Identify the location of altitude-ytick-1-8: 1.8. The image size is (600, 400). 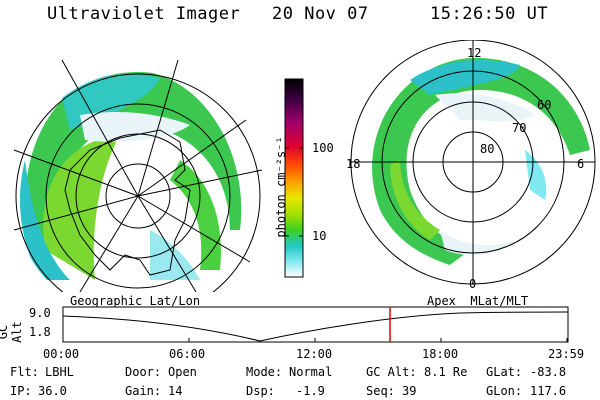
(40, 332).